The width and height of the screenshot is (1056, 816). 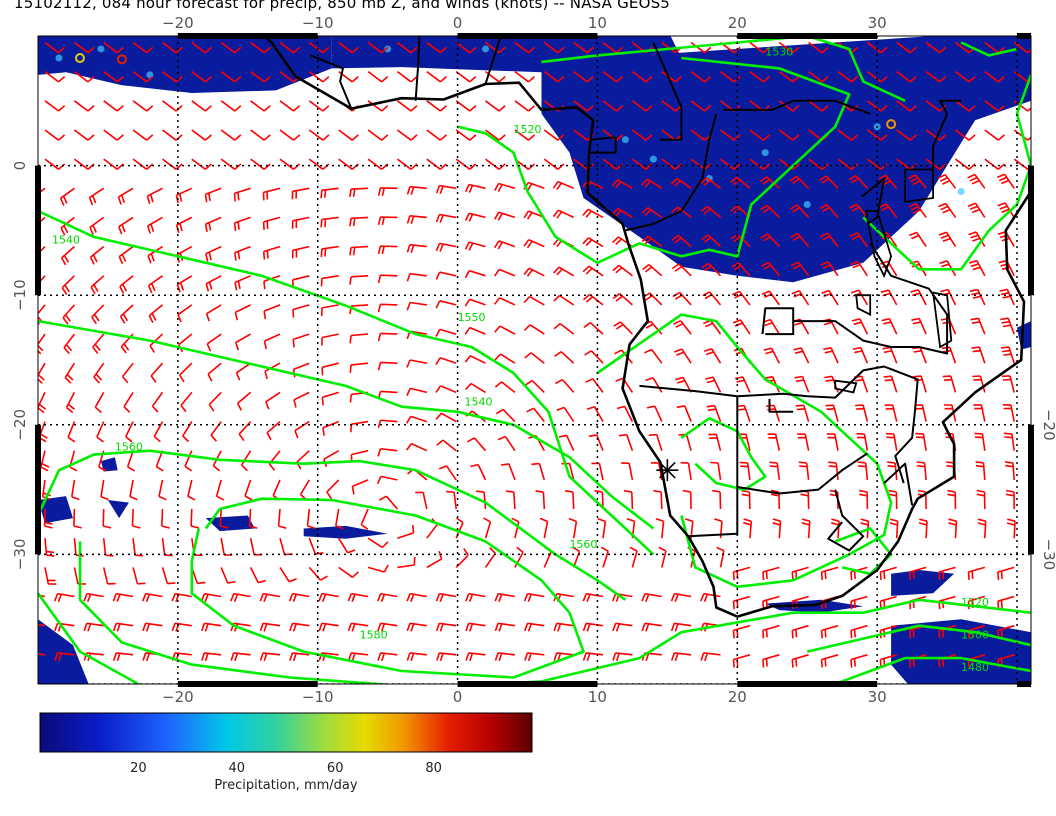 What do you see at coordinates (625, 140) in the screenshot?
I see `precip-cell` at bounding box center [625, 140].